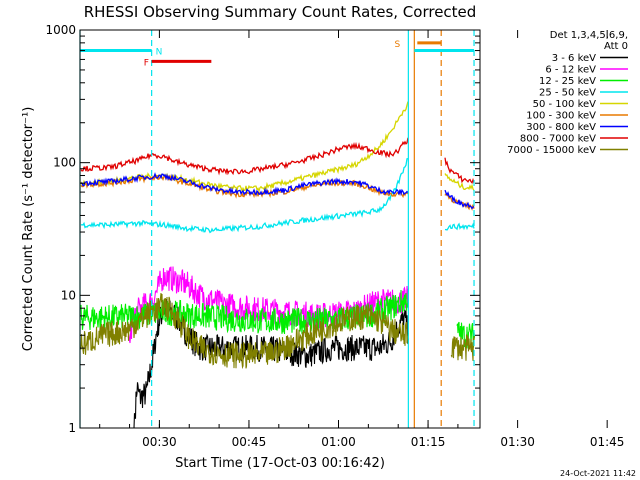 The height and width of the screenshot is (480, 640). I want to click on y-tick-label-2: 100, so click(64, 163).